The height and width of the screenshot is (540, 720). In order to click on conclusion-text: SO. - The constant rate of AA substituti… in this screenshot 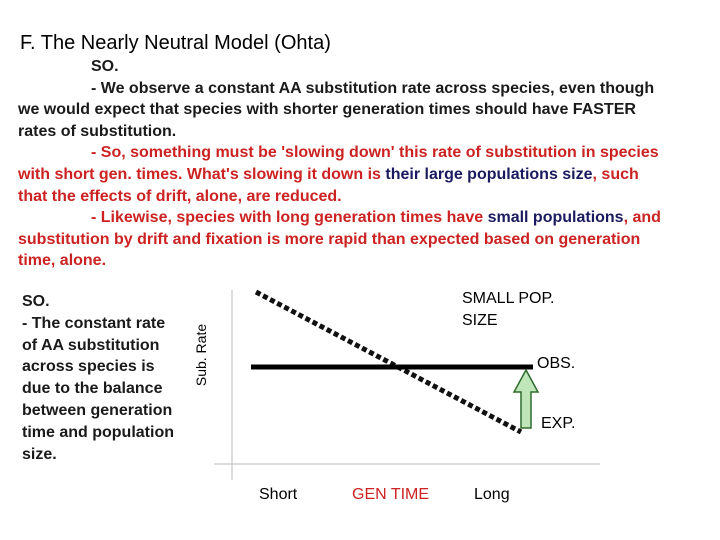, I will do `click(102, 378)`.